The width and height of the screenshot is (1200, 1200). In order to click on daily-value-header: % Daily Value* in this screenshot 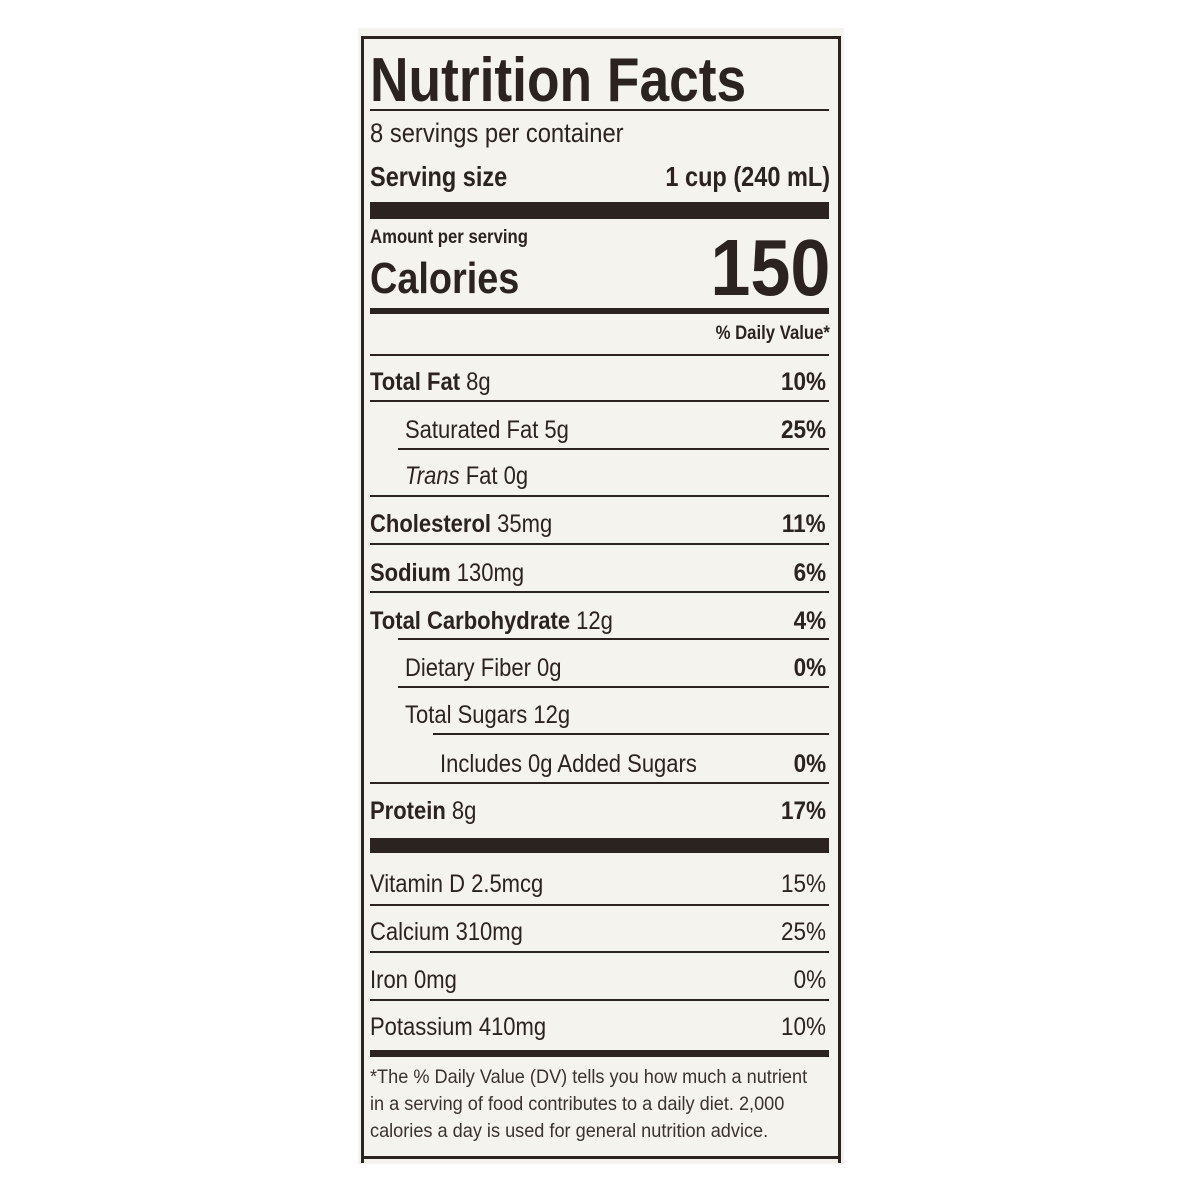, I will do `click(772, 333)`.